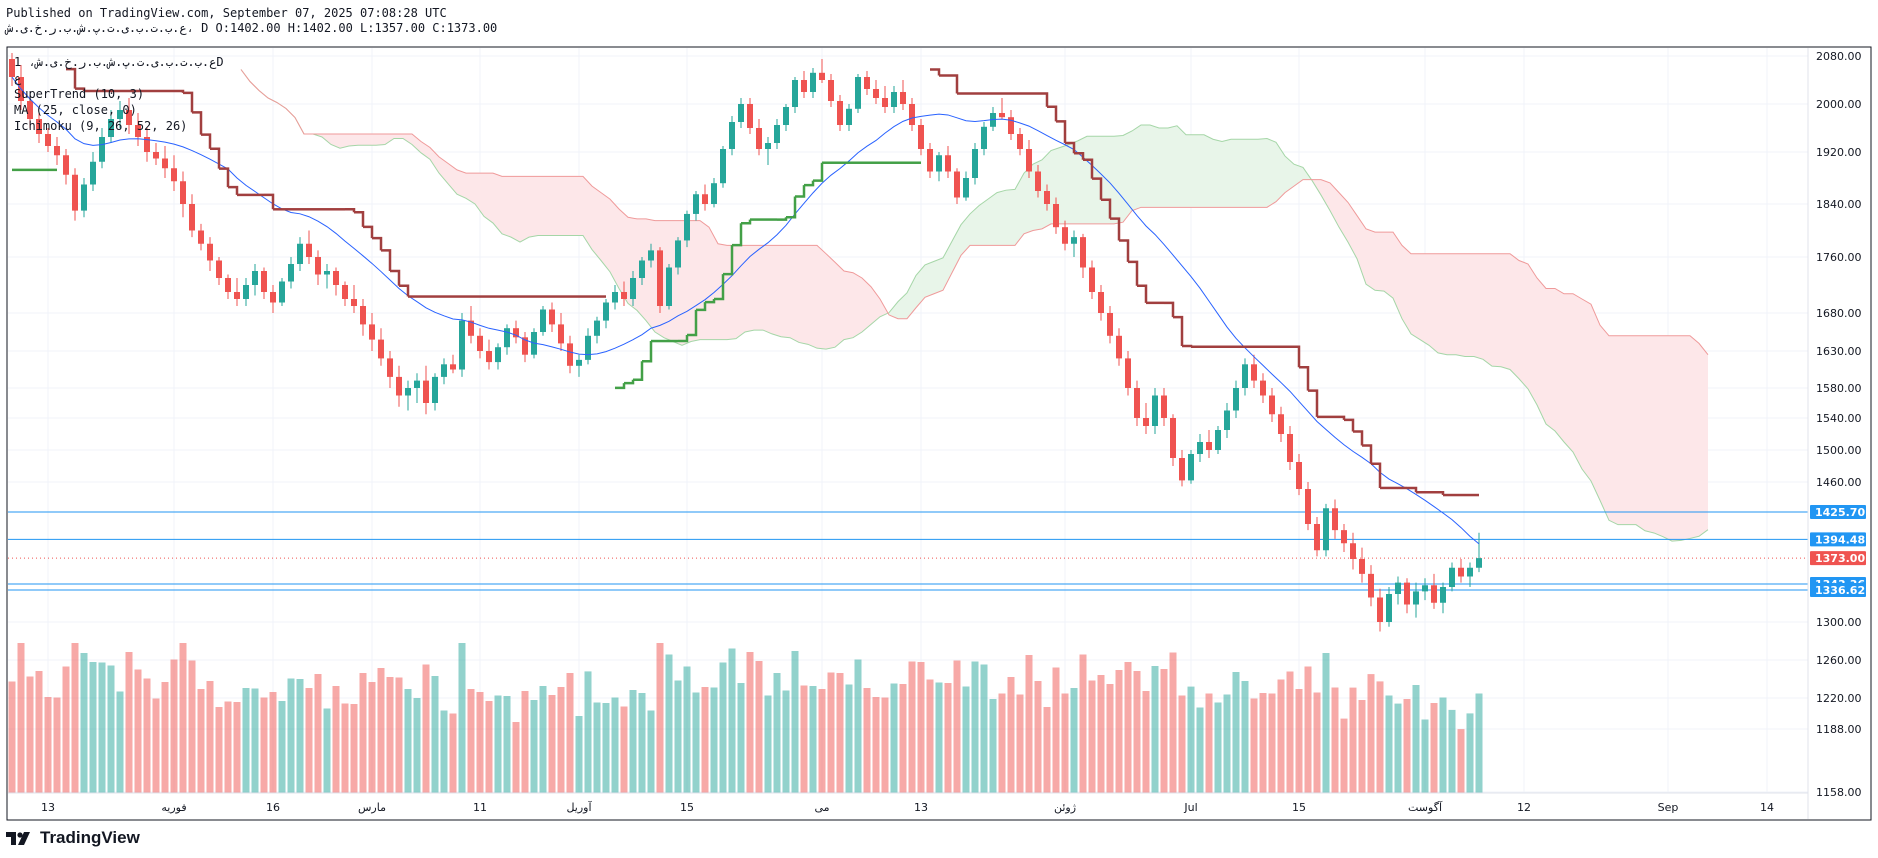 Image resolution: width=1878 pixels, height=858 pixels. What do you see at coordinates (119, 62) in the screenshot?
I see `legend-symbol: ع.ب.ت.ب.ی.ت.پ.ش.ب.ر.خ.ی.ش، 1D` at bounding box center [119, 62].